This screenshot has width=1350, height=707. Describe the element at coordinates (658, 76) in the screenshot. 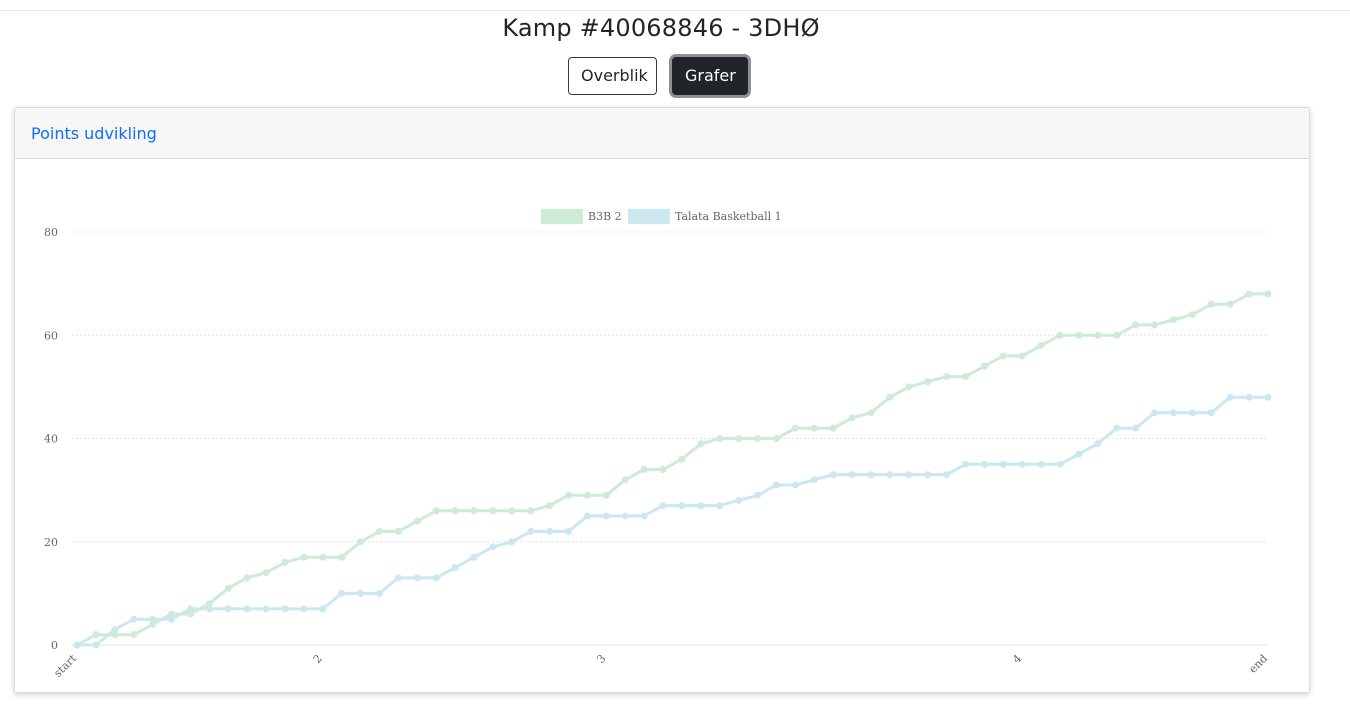

I see `view-toggle-group: Overblik Grafer` at that location.